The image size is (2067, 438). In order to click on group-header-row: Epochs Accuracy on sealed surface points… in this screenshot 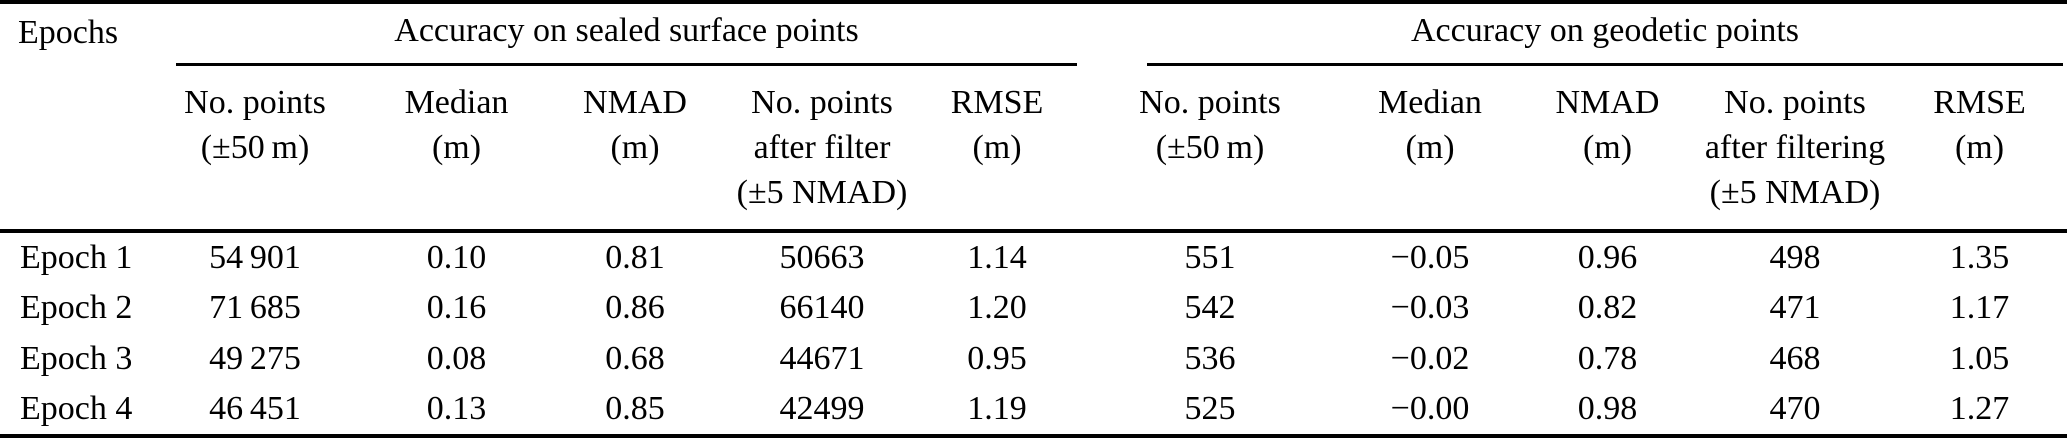, I will do `click(1033, 34)`.